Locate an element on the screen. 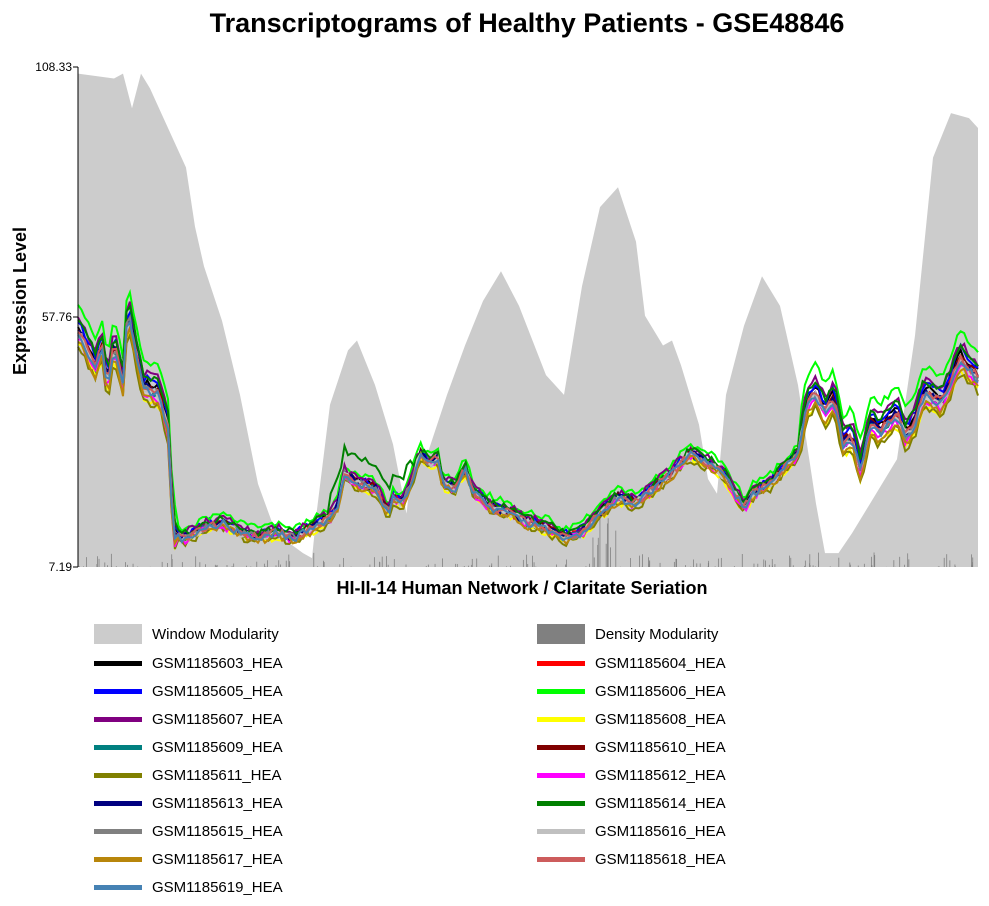 The width and height of the screenshot is (989, 906). legend-label-density-modularity: Density Modularity is located at coordinates (657, 634).